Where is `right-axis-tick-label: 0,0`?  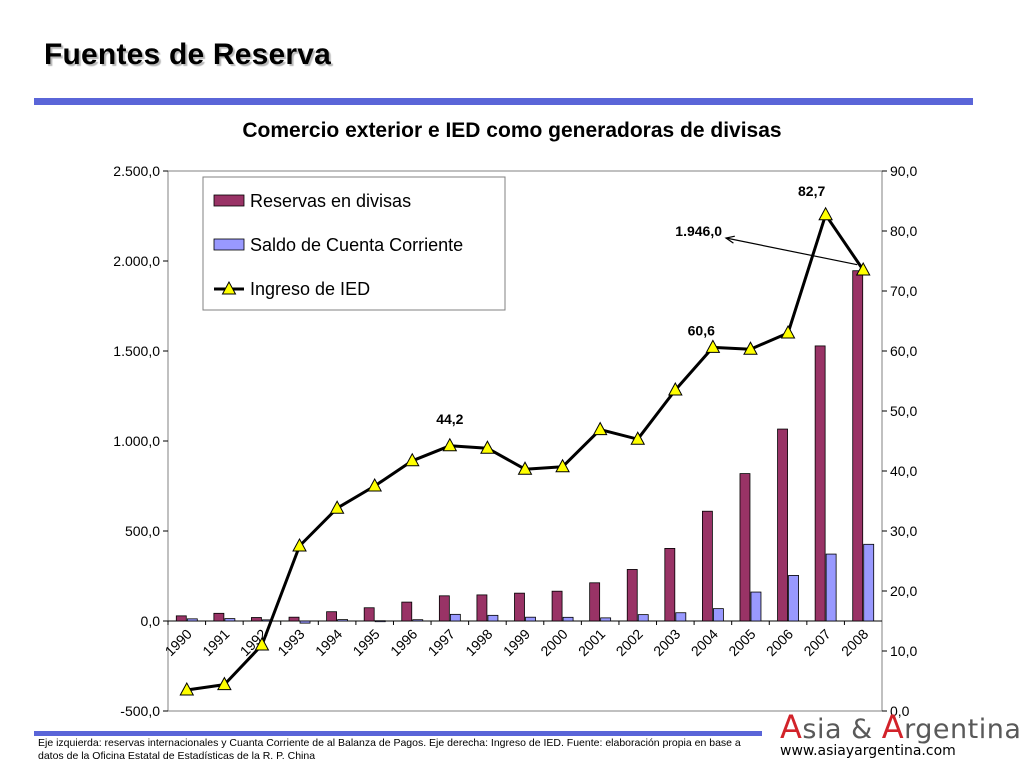 right-axis-tick-label: 0,0 is located at coordinates (900, 711).